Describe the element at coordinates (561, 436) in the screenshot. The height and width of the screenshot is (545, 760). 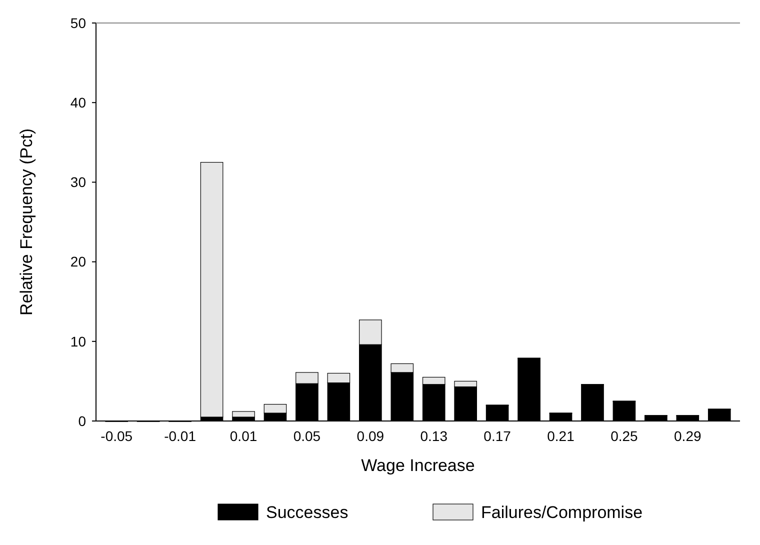
I see `x-tick-label: 0.21` at that location.